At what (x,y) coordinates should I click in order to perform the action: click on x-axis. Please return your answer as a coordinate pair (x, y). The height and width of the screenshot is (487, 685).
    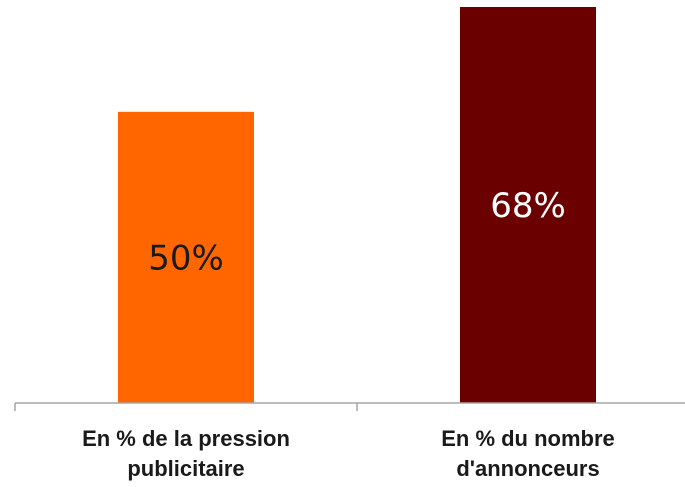
    Looking at the image, I should click on (349, 406).